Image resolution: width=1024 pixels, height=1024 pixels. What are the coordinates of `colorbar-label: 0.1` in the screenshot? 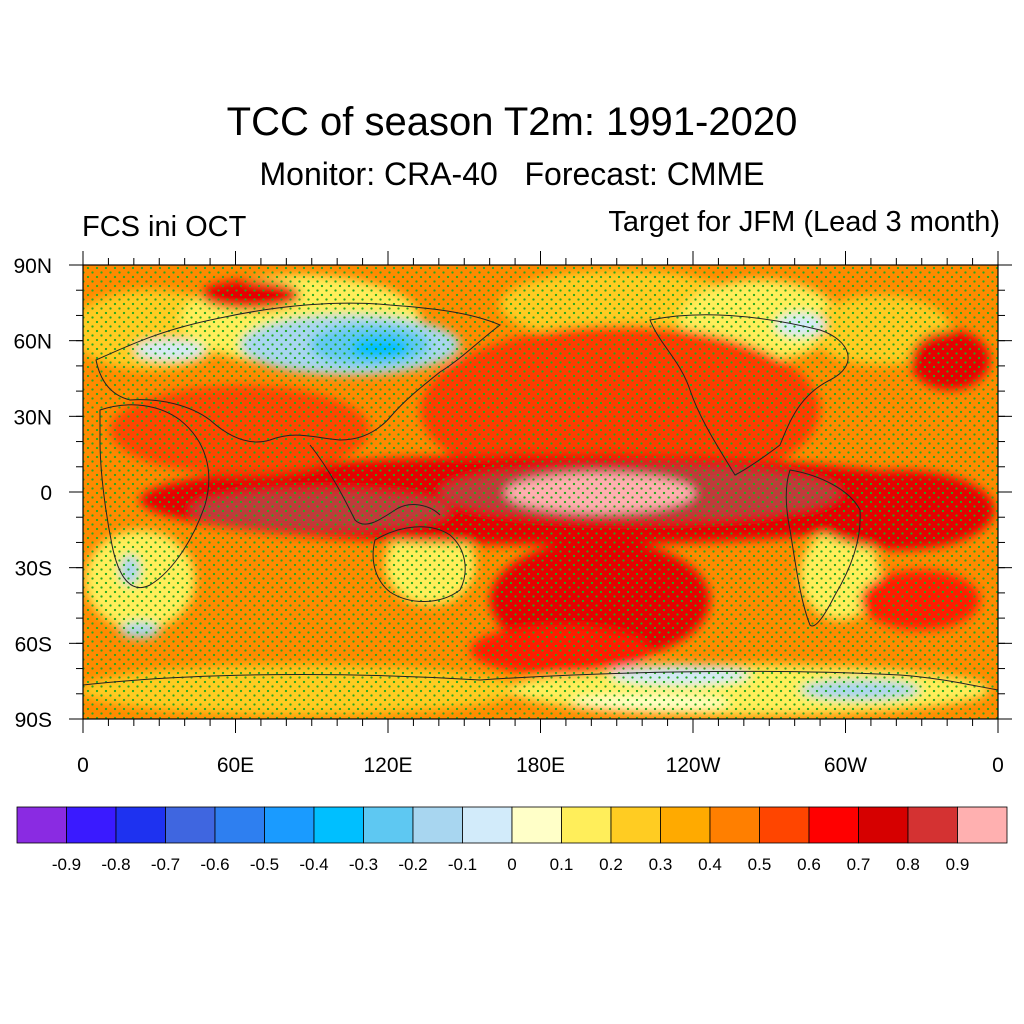 It's located at (562, 864).